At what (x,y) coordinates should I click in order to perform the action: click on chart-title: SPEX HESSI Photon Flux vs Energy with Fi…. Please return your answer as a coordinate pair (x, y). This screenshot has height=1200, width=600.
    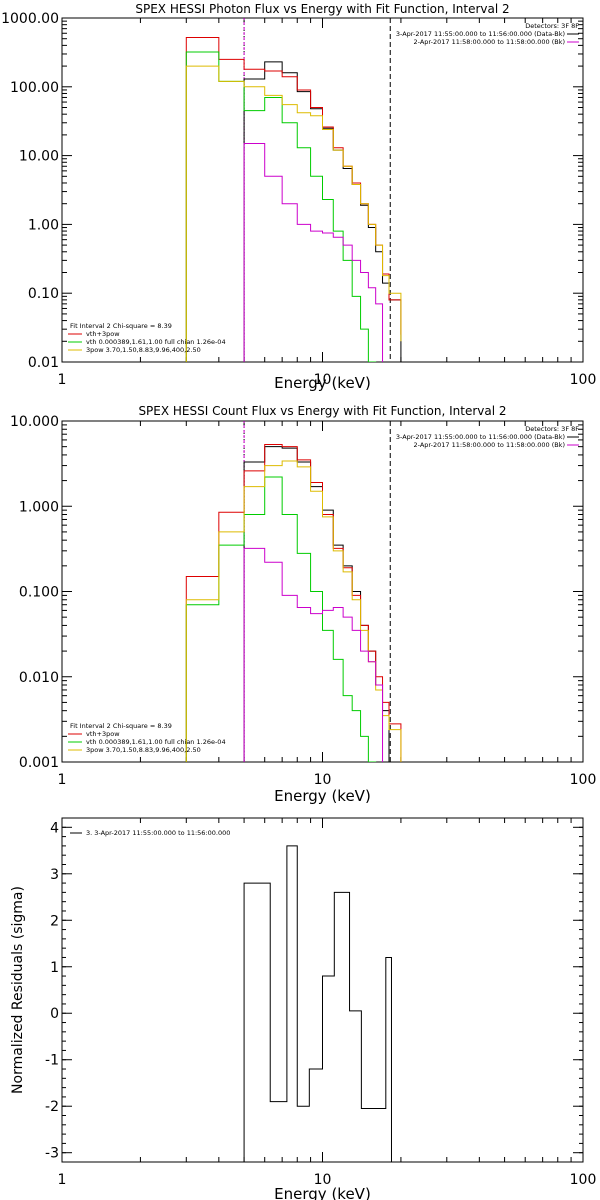
    Looking at the image, I should click on (322, 9).